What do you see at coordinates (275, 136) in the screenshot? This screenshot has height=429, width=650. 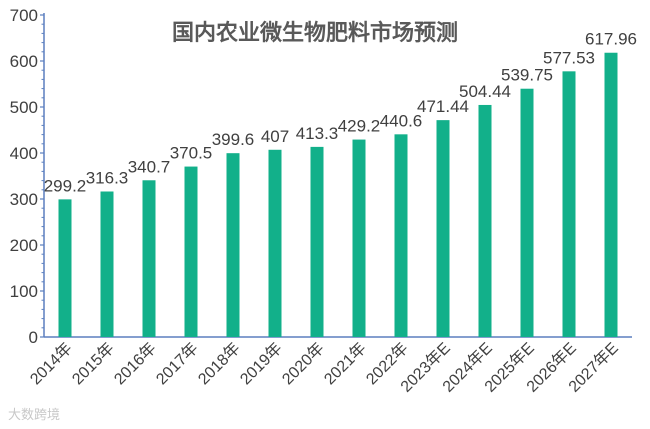 I see `data-label: 407` at bounding box center [275, 136].